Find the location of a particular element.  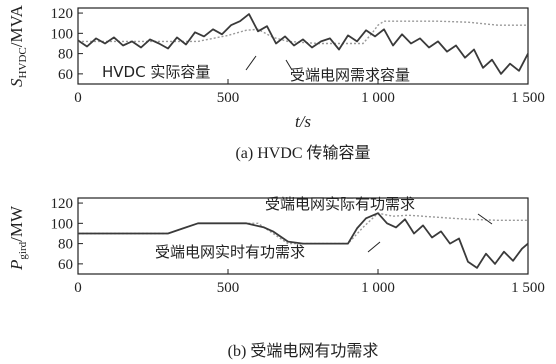

caption-b: (b) 受端电网有功需求 is located at coordinates (303, 351).